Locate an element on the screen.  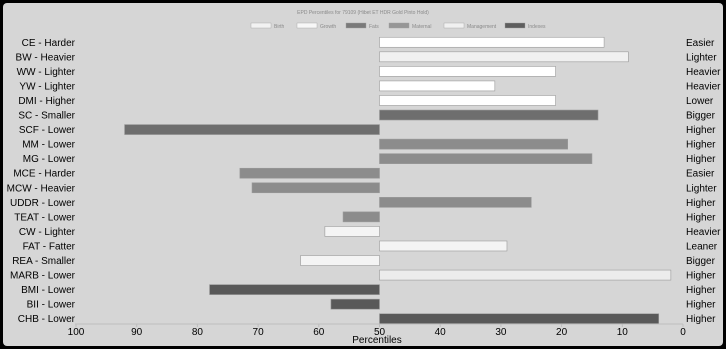
direction-label-marb: Higher is located at coordinates (701, 276).